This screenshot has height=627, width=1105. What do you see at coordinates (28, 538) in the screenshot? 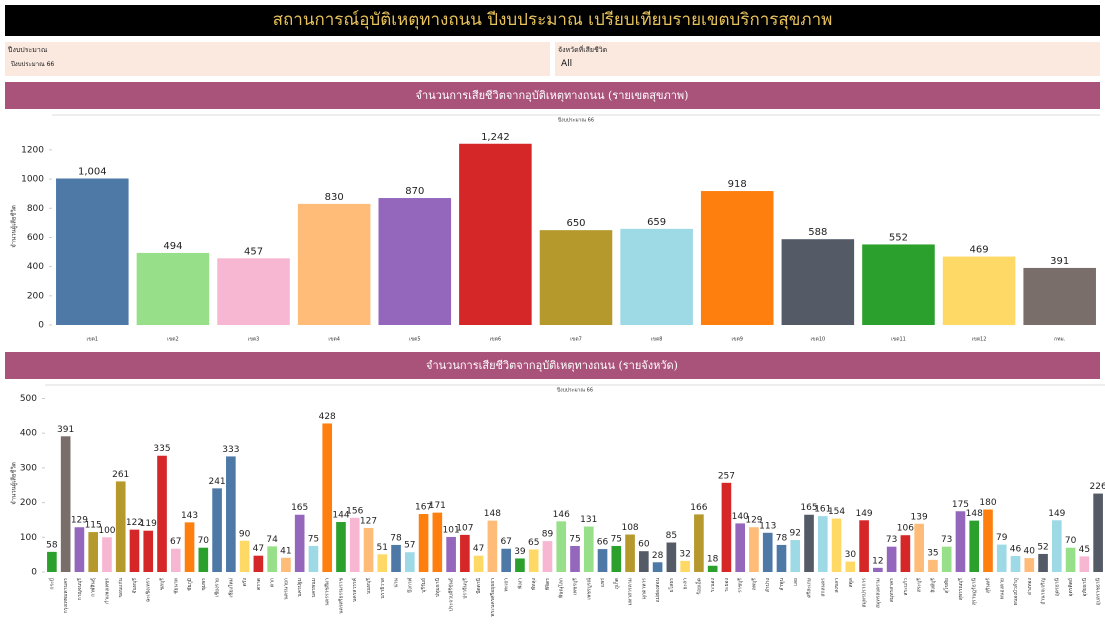
I see `y-tick-label: 100` at bounding box center [28, 538].